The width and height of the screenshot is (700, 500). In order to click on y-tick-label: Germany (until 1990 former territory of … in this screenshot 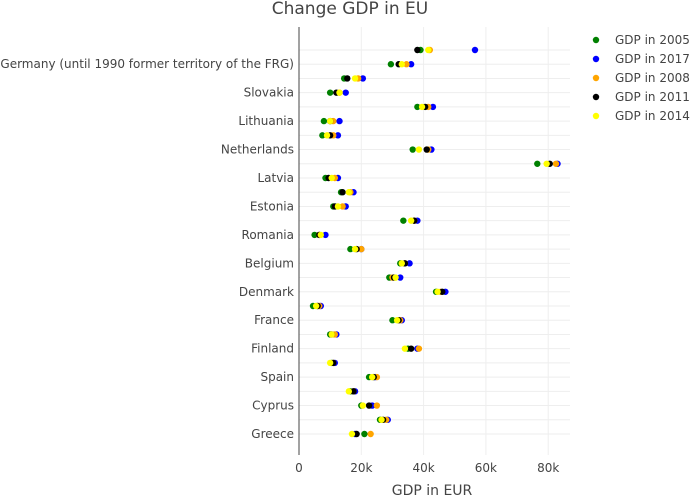, I will do `click(147, 64)`.